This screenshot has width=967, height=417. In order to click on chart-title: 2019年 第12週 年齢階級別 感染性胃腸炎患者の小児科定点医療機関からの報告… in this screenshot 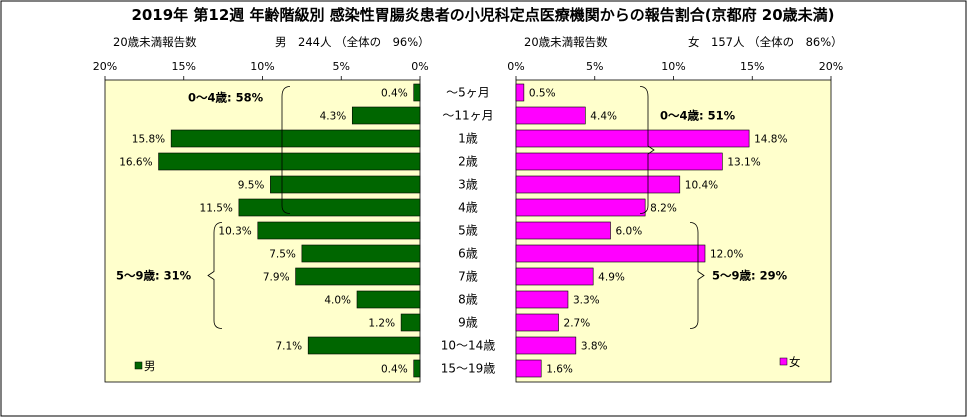, I will do `click(482, 15)`.